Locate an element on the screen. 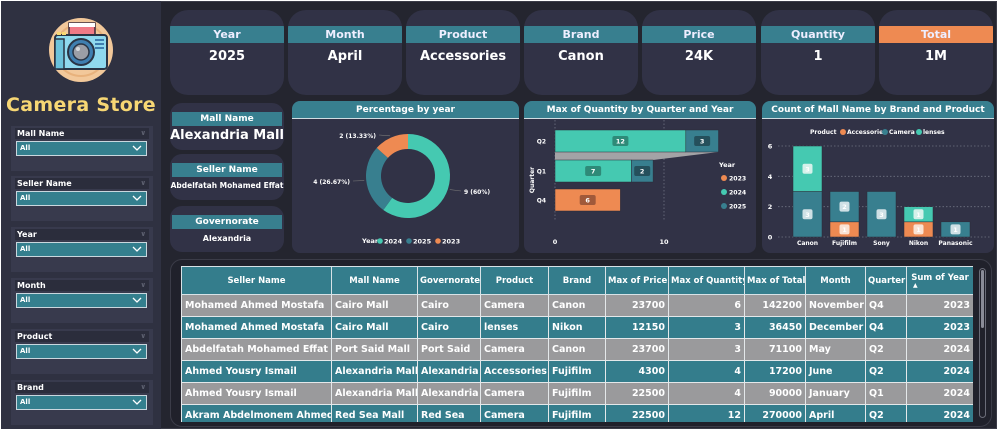  slicer-dropdown-product: All is located at coordinates (81, 351).